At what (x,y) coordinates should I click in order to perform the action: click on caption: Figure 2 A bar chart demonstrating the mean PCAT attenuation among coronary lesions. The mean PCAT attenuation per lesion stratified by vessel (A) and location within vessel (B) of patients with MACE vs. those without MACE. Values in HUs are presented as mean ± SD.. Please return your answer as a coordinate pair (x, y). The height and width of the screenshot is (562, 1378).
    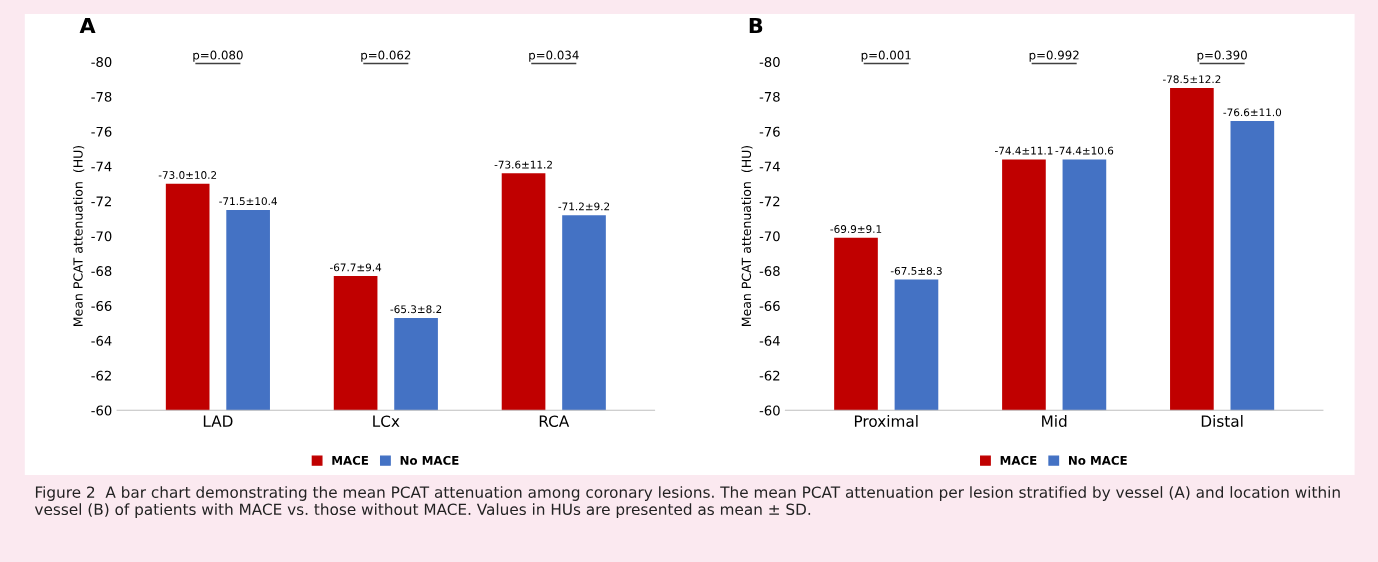
    Looking at the image, I should click on (687, 502).